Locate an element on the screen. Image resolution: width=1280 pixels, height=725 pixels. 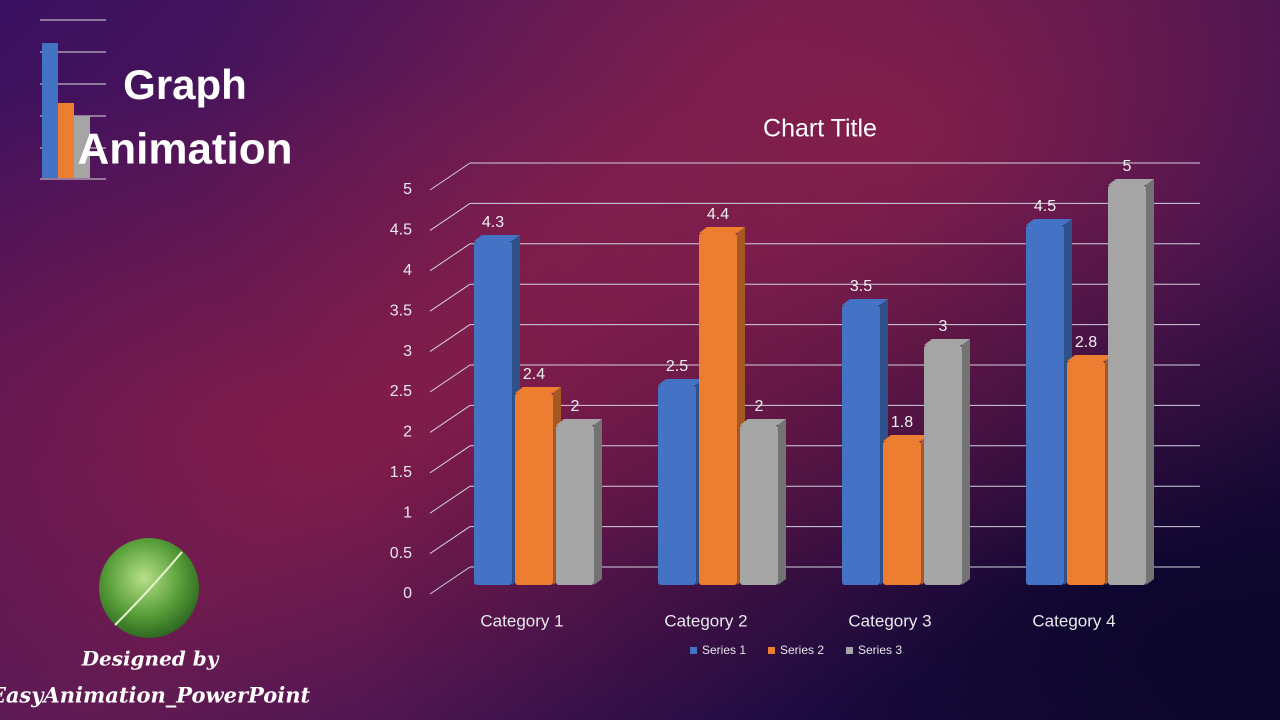
credit: EasyAnimation_PowerPoint is located at coordinates (155, 695).